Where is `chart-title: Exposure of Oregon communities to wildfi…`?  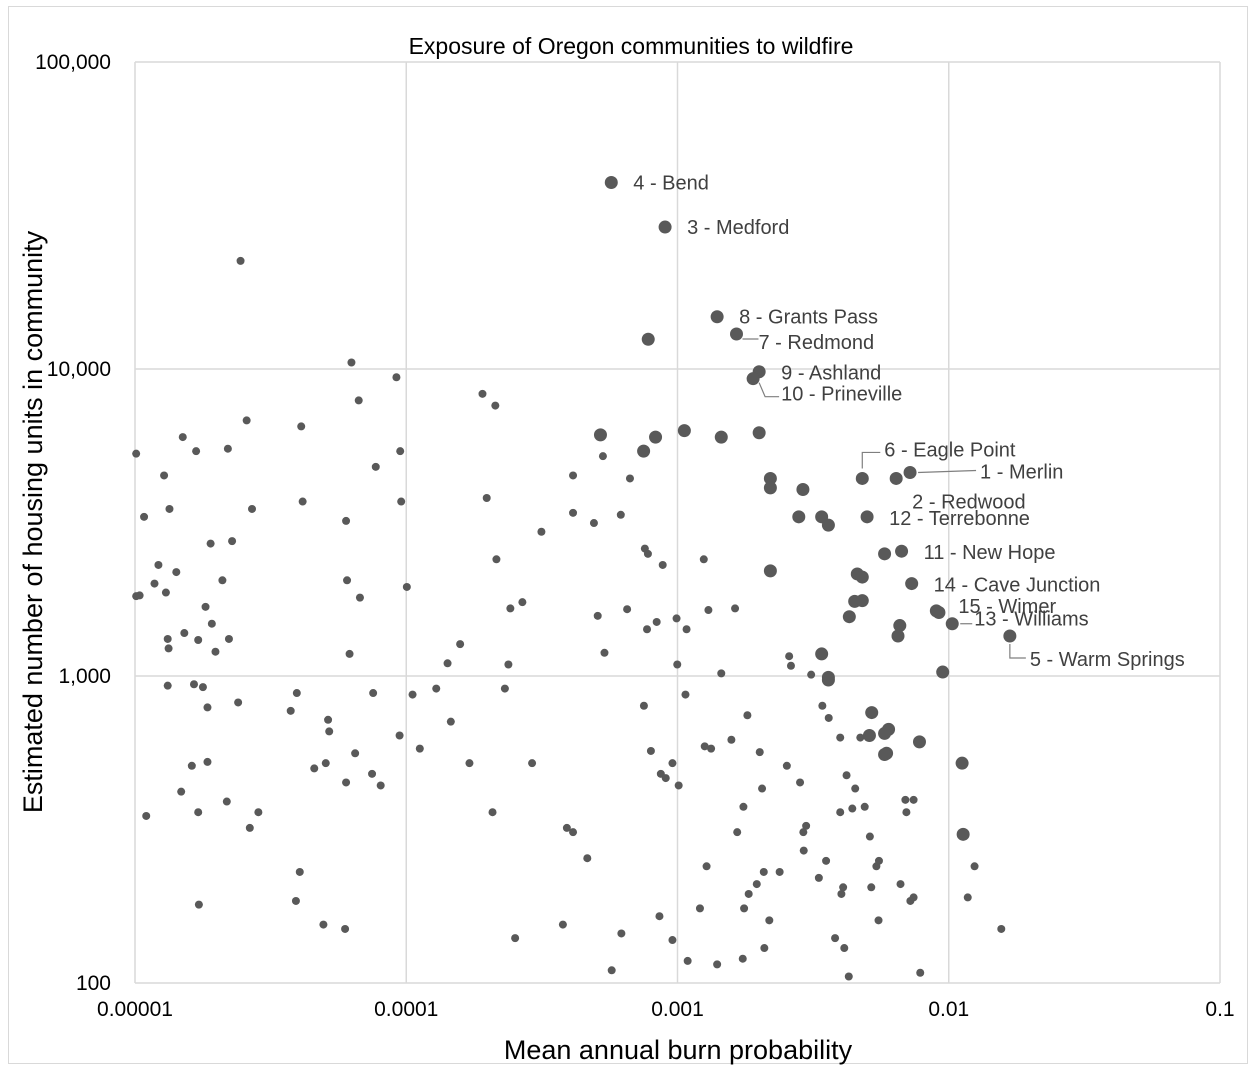
chart-title: Exposure of Oregon communities to wildfi… is located at coordinates (631, 46).